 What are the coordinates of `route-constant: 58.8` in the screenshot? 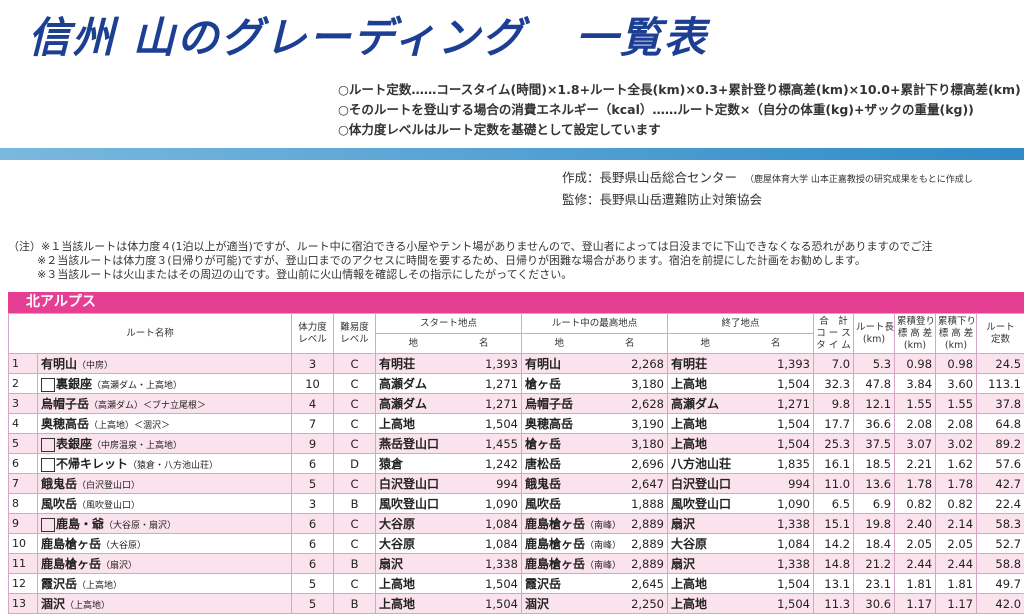 It's located at (1000, 564).